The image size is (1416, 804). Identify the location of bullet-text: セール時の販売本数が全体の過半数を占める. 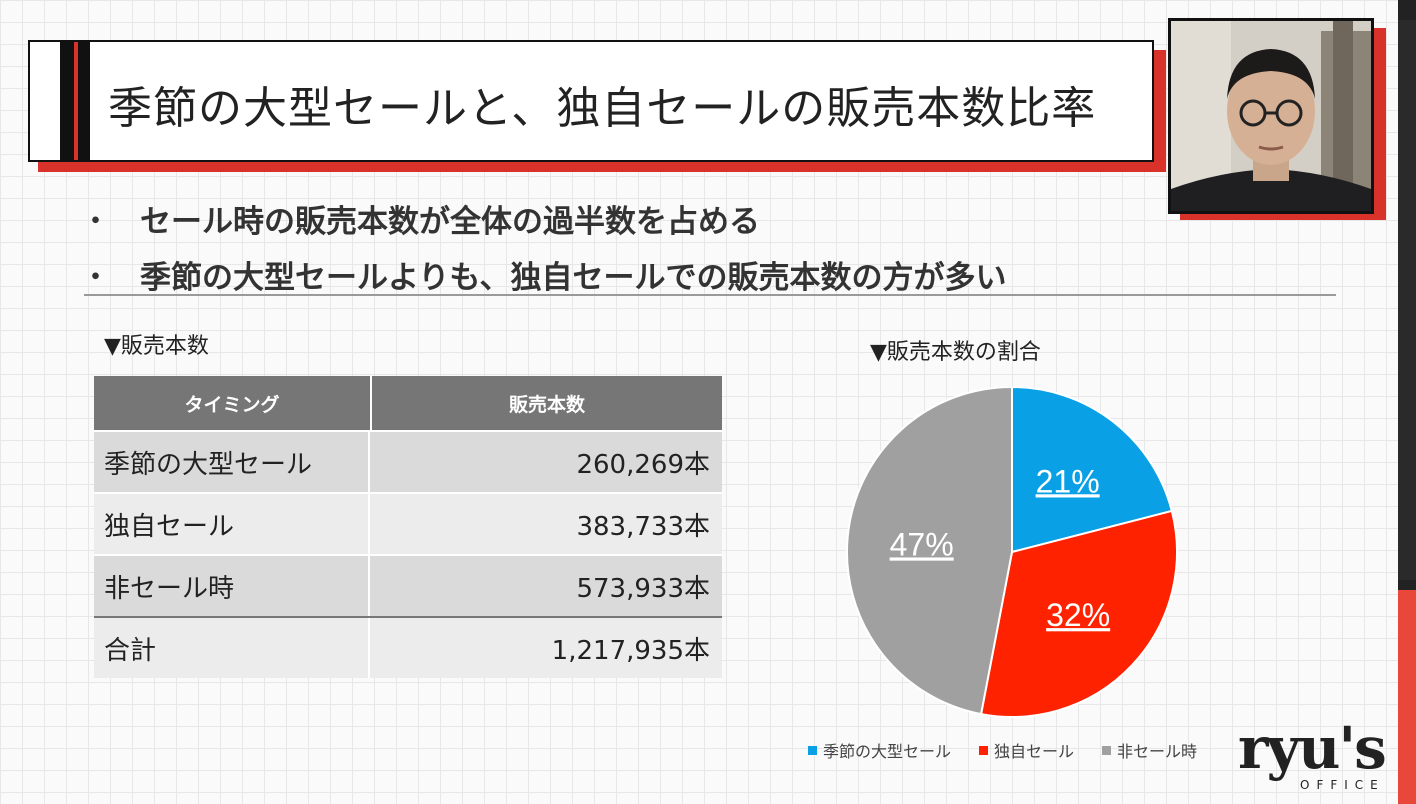
(450, 222).